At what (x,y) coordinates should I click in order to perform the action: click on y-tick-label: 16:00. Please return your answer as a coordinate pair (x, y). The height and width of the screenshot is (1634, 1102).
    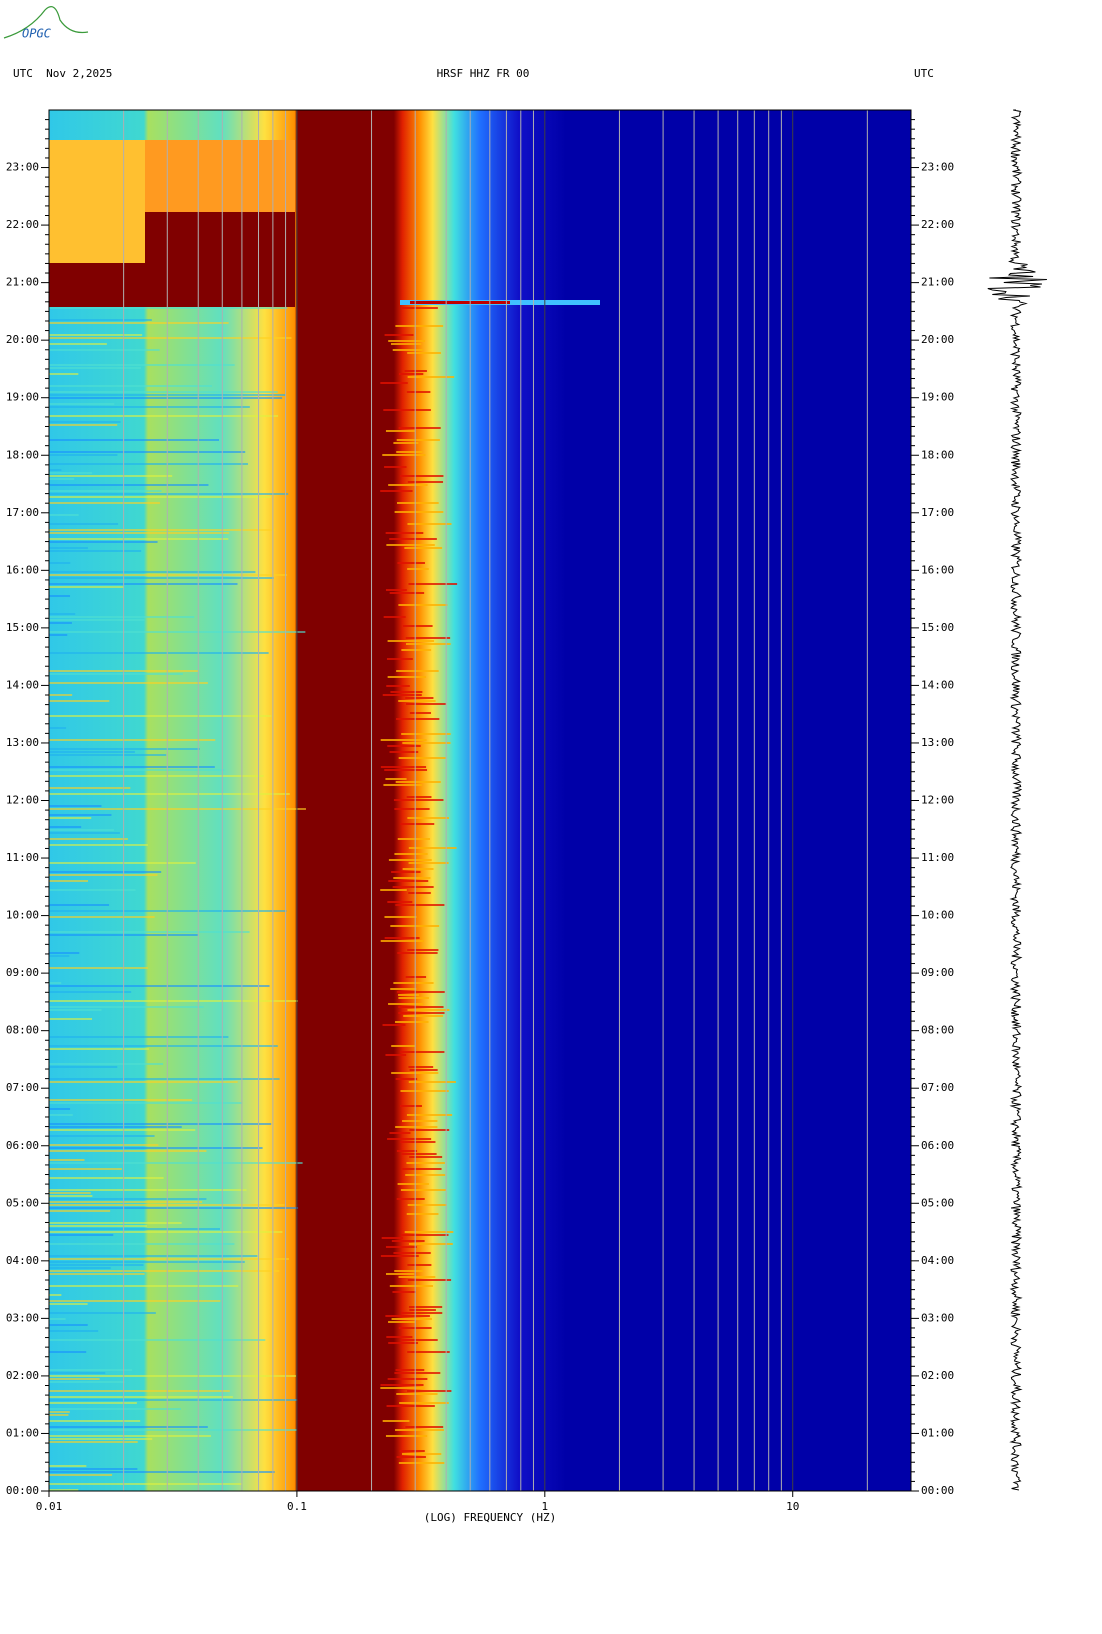
    Looking at the image, I should click on (22, 569).